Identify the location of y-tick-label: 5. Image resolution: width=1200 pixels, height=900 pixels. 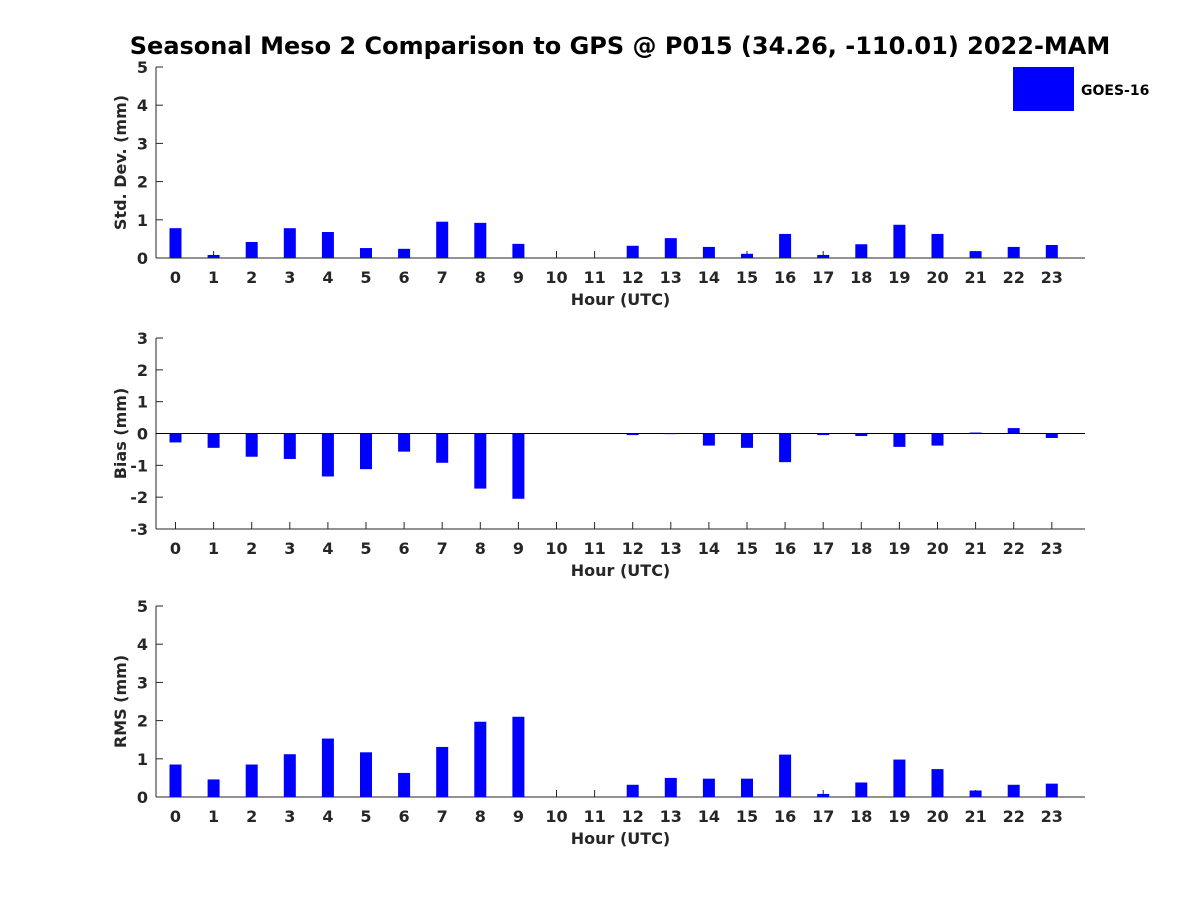
(142, 67).